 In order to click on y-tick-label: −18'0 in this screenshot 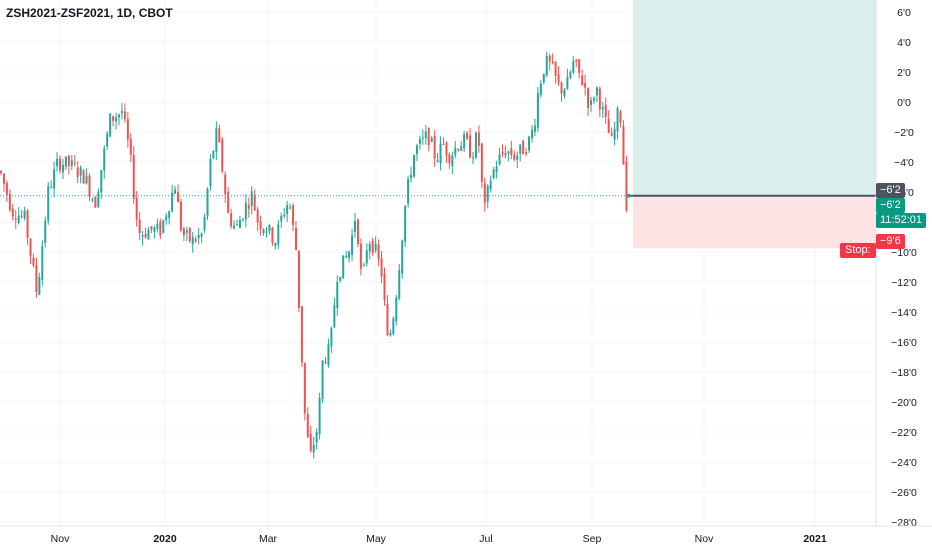, I will do `click(904, 373)`.